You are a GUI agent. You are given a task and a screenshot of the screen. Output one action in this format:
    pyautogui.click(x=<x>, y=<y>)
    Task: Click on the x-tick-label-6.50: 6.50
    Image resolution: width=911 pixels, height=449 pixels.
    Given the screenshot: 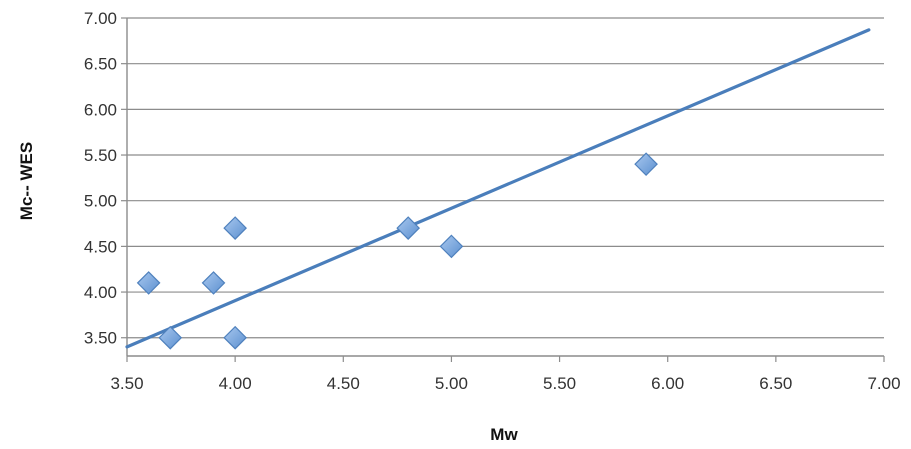 What is the action you would take?
    pyautogui.click(x=775, y=383)
    